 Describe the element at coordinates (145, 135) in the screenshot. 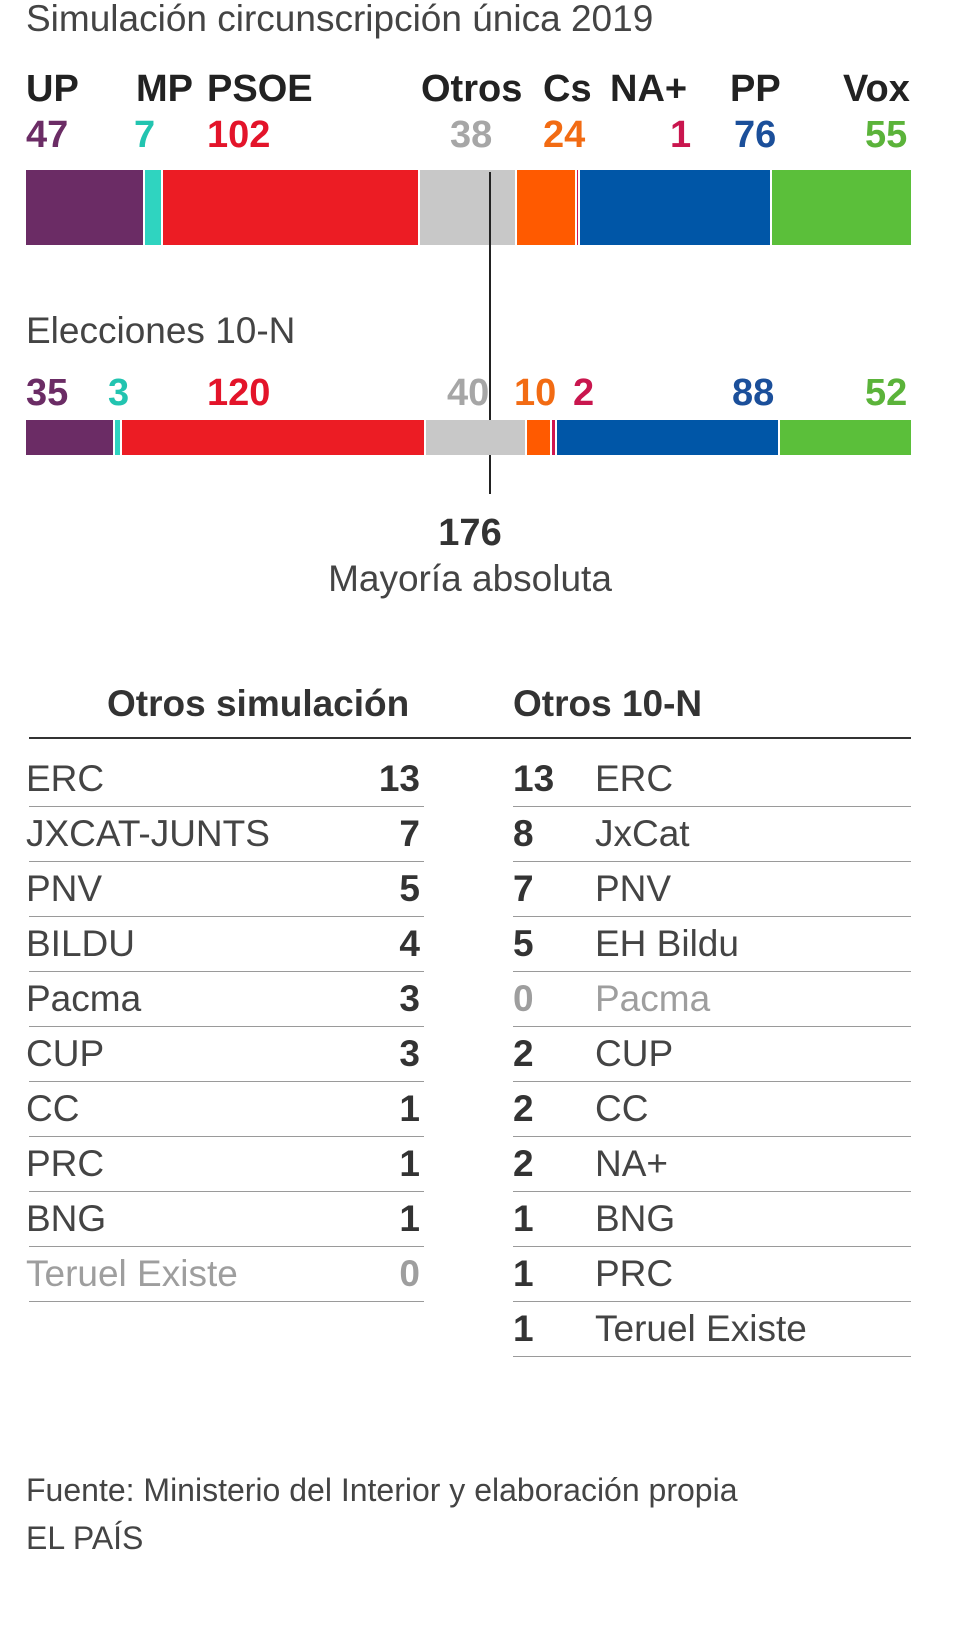

I see `sim-value-mp: 7` at that location.